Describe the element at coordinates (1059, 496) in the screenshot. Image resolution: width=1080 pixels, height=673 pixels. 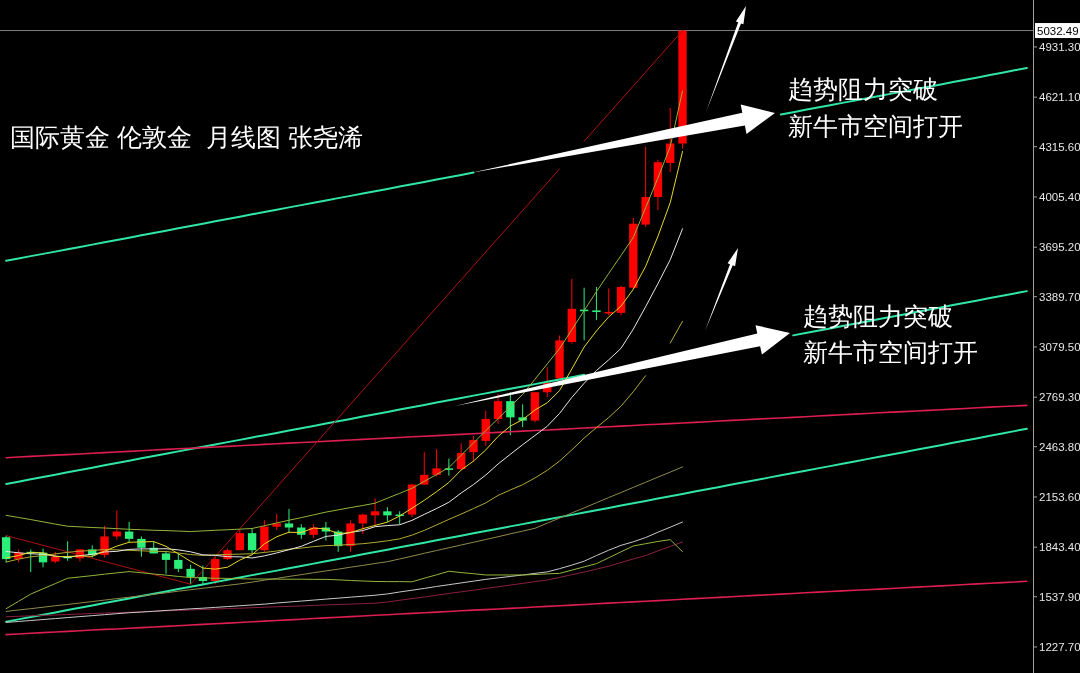
I see `y-tick-label: 2153.60` at that location.